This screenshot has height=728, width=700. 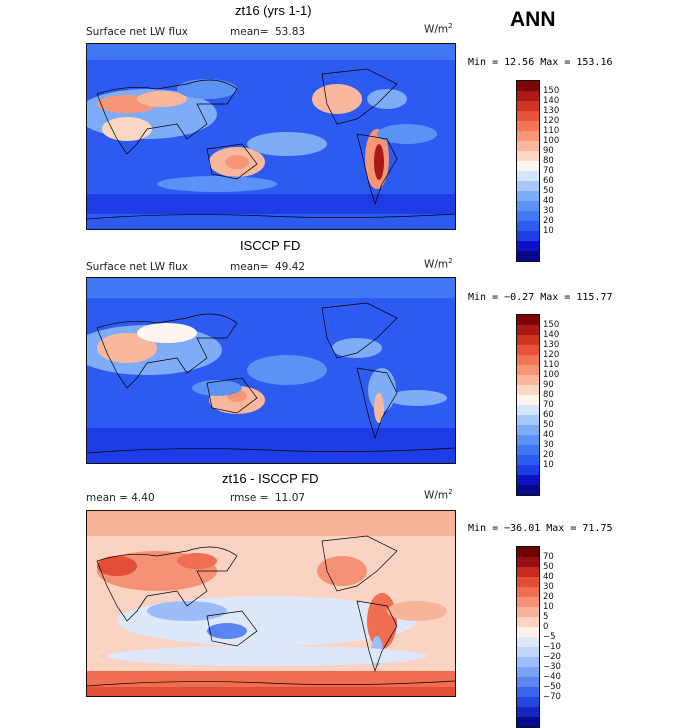 I want to click on colorbar-tick-label: 5, so click(x=546, y=617).